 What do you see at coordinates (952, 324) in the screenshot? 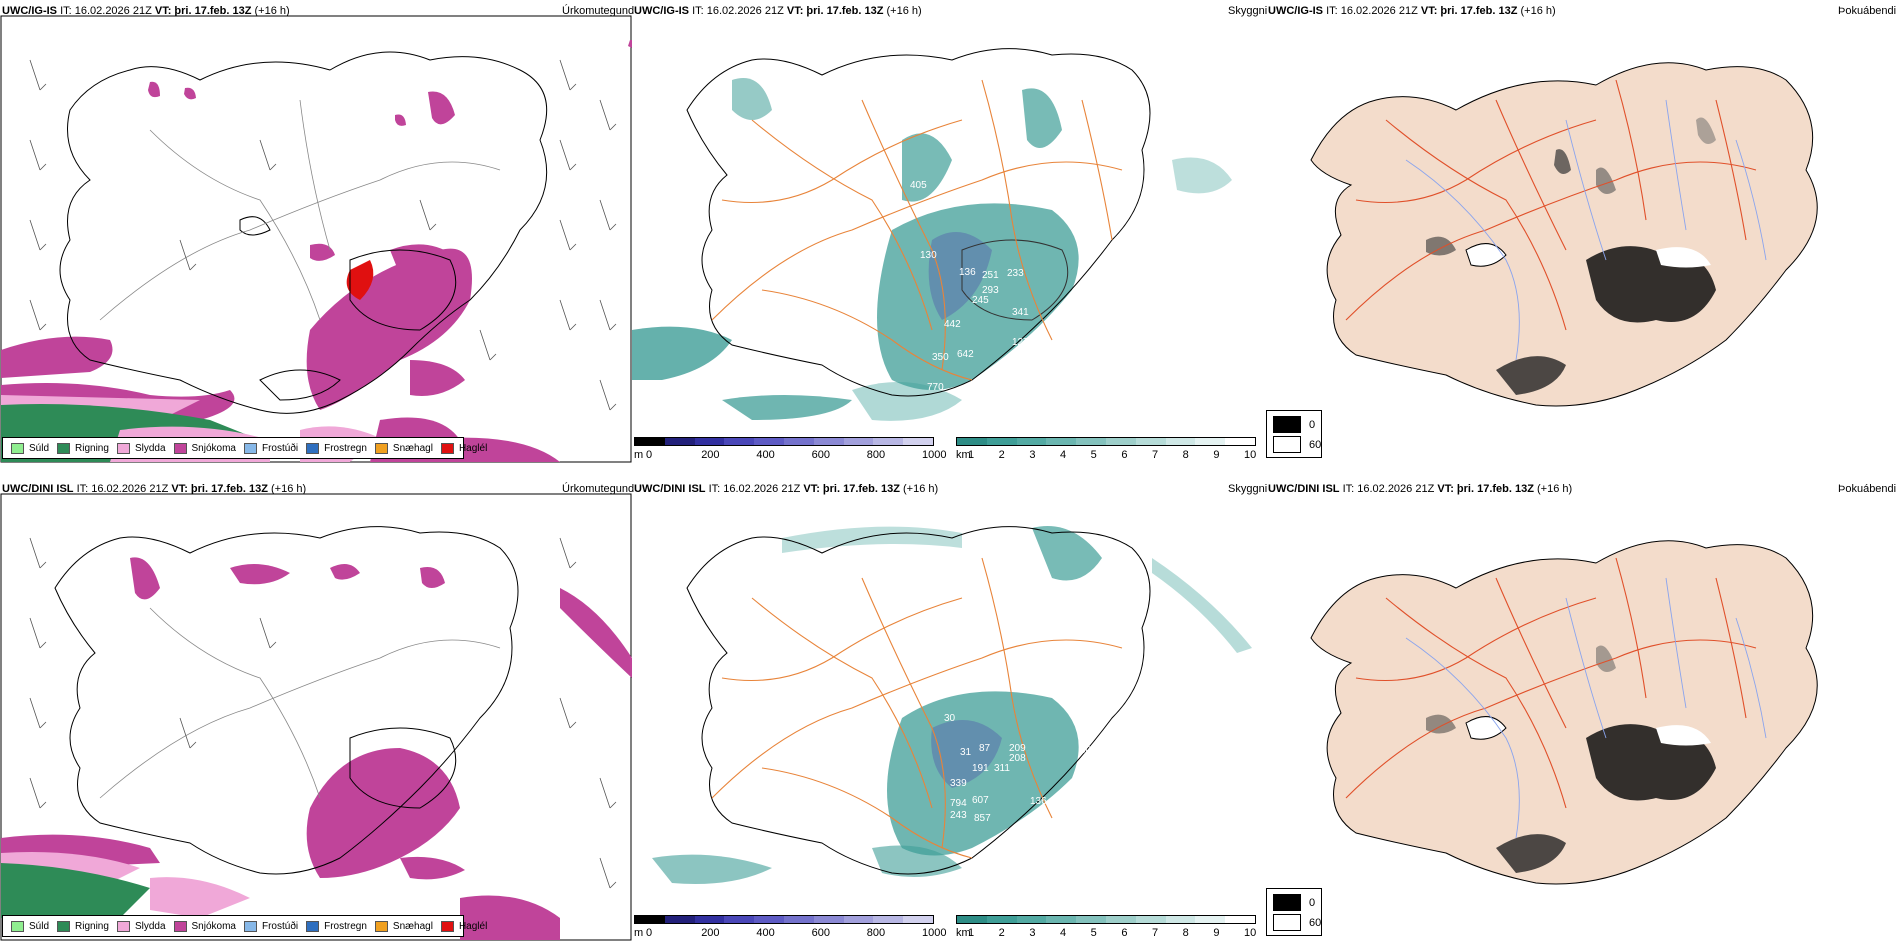
I see `cloud-base-label: 442` at bounding box center [952, 324].